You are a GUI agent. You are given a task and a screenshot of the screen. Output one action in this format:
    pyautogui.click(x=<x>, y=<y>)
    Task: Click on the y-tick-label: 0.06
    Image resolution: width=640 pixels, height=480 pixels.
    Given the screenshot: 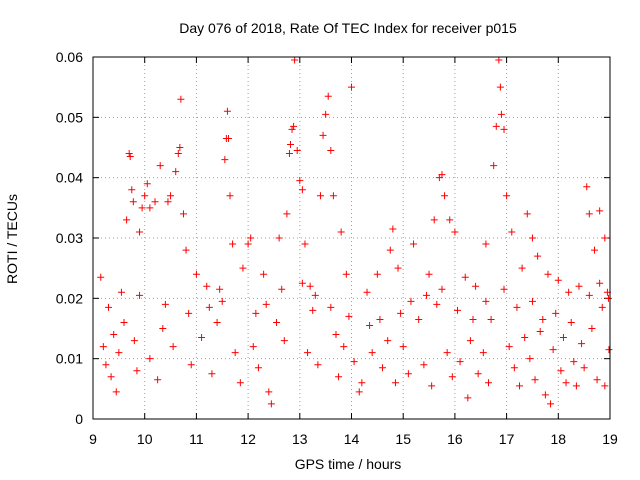 What is the action you would take?
    pyautogui.click(x=69, y=57)
    